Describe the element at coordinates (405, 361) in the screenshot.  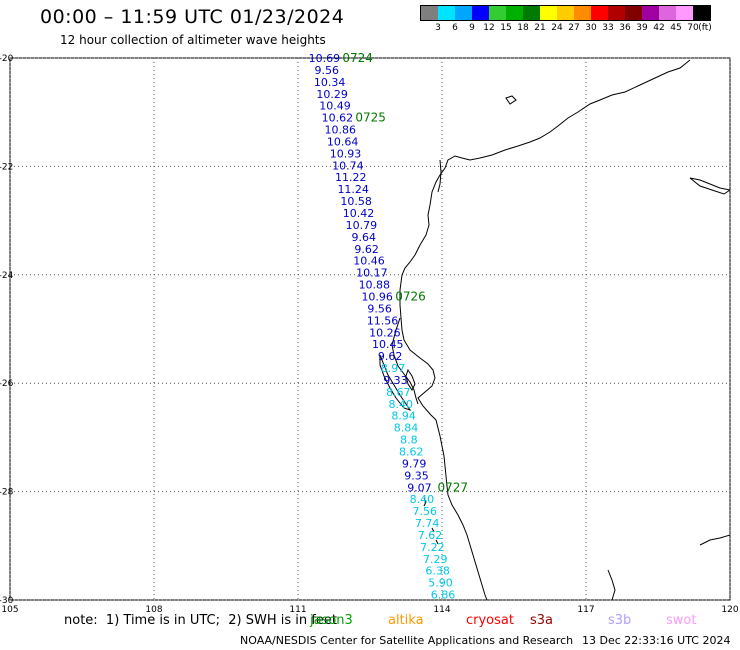
I see `shark-bay-peninsula` at that location.